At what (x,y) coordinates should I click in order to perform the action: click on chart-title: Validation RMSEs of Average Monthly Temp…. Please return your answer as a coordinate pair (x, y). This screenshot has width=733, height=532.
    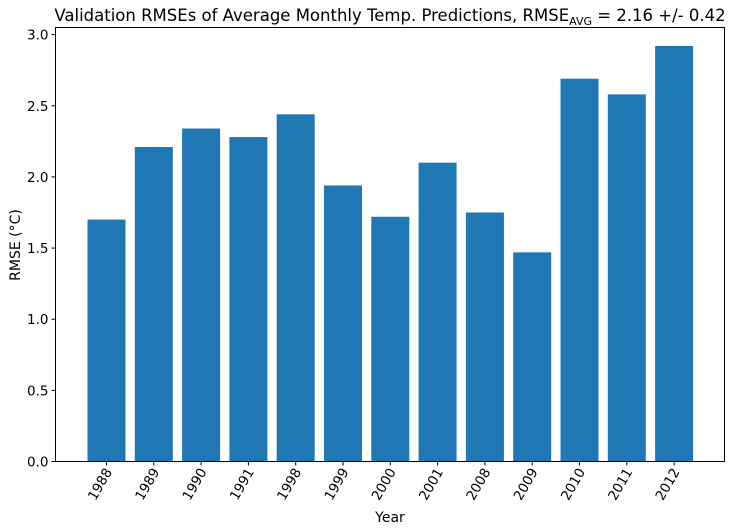
    Looking at the image, I should click on (389, 17).